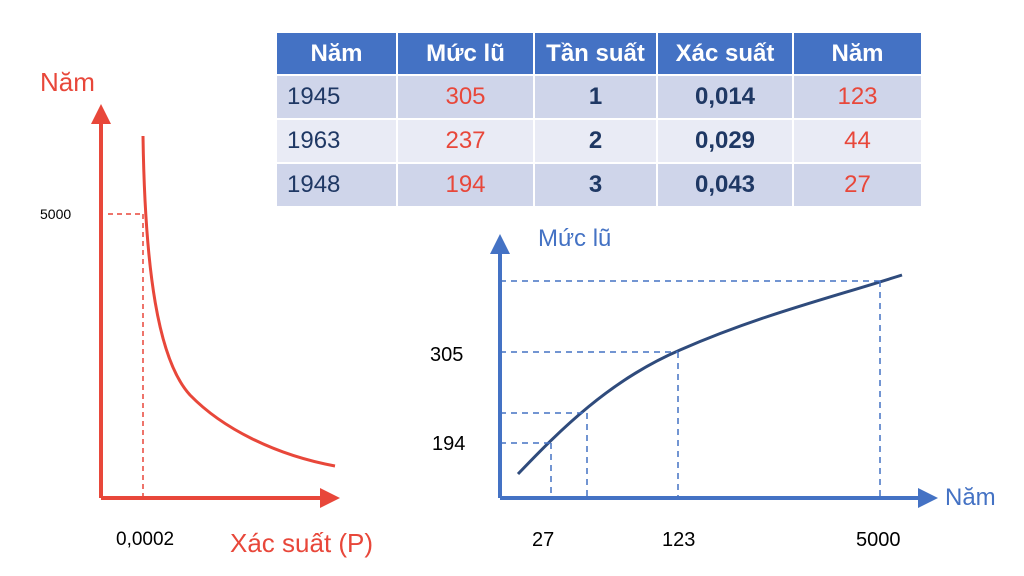  Describe the element at coordinates (336, 141) in the screenshot. I see `cell-year: 1963` at that location.